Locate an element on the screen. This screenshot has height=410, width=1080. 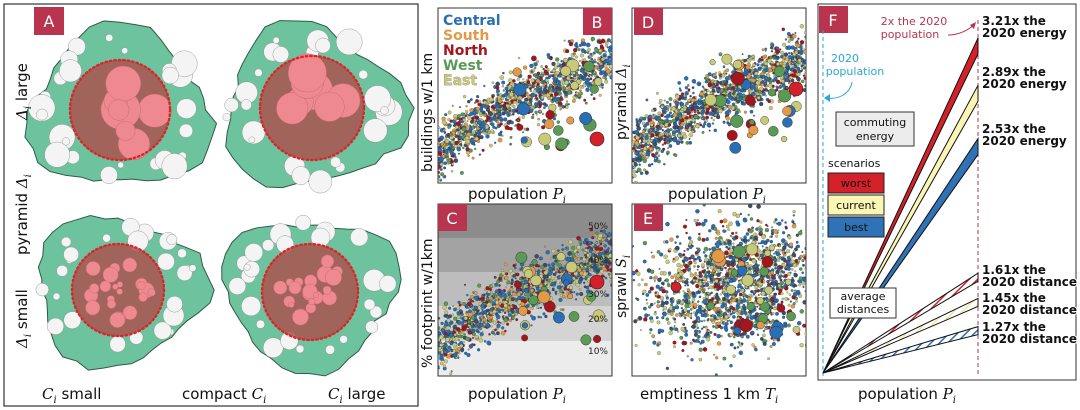
panel-b-points is located at coordinates (525, 109).